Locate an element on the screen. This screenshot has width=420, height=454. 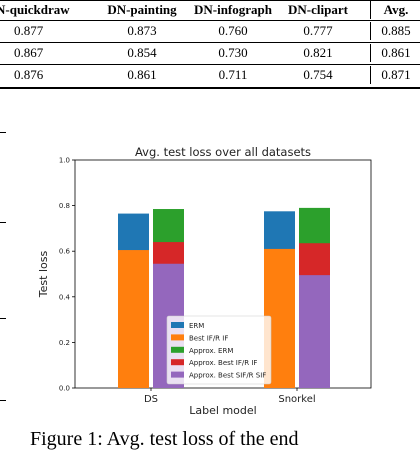
table-header-rule is located at coordinates (210, 20).